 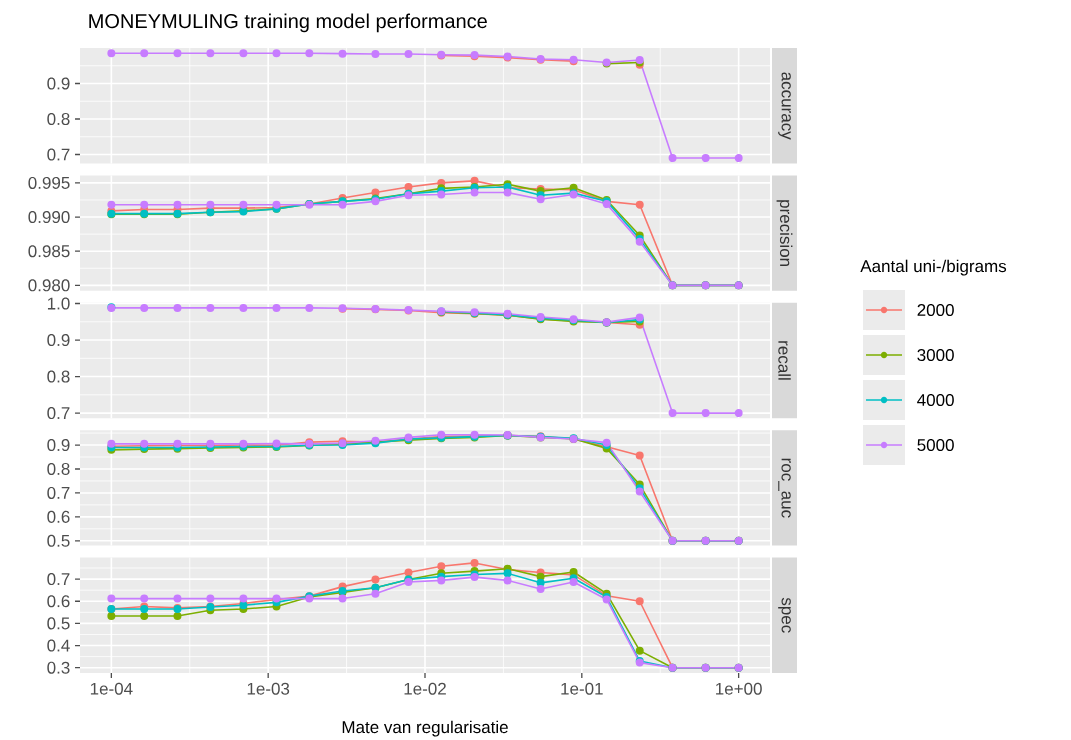 What do you see at coordinates (425, 728) in the screenshot?
I see `x-axis-title: Mate van regularisatie` at bounding box center [425, 728].